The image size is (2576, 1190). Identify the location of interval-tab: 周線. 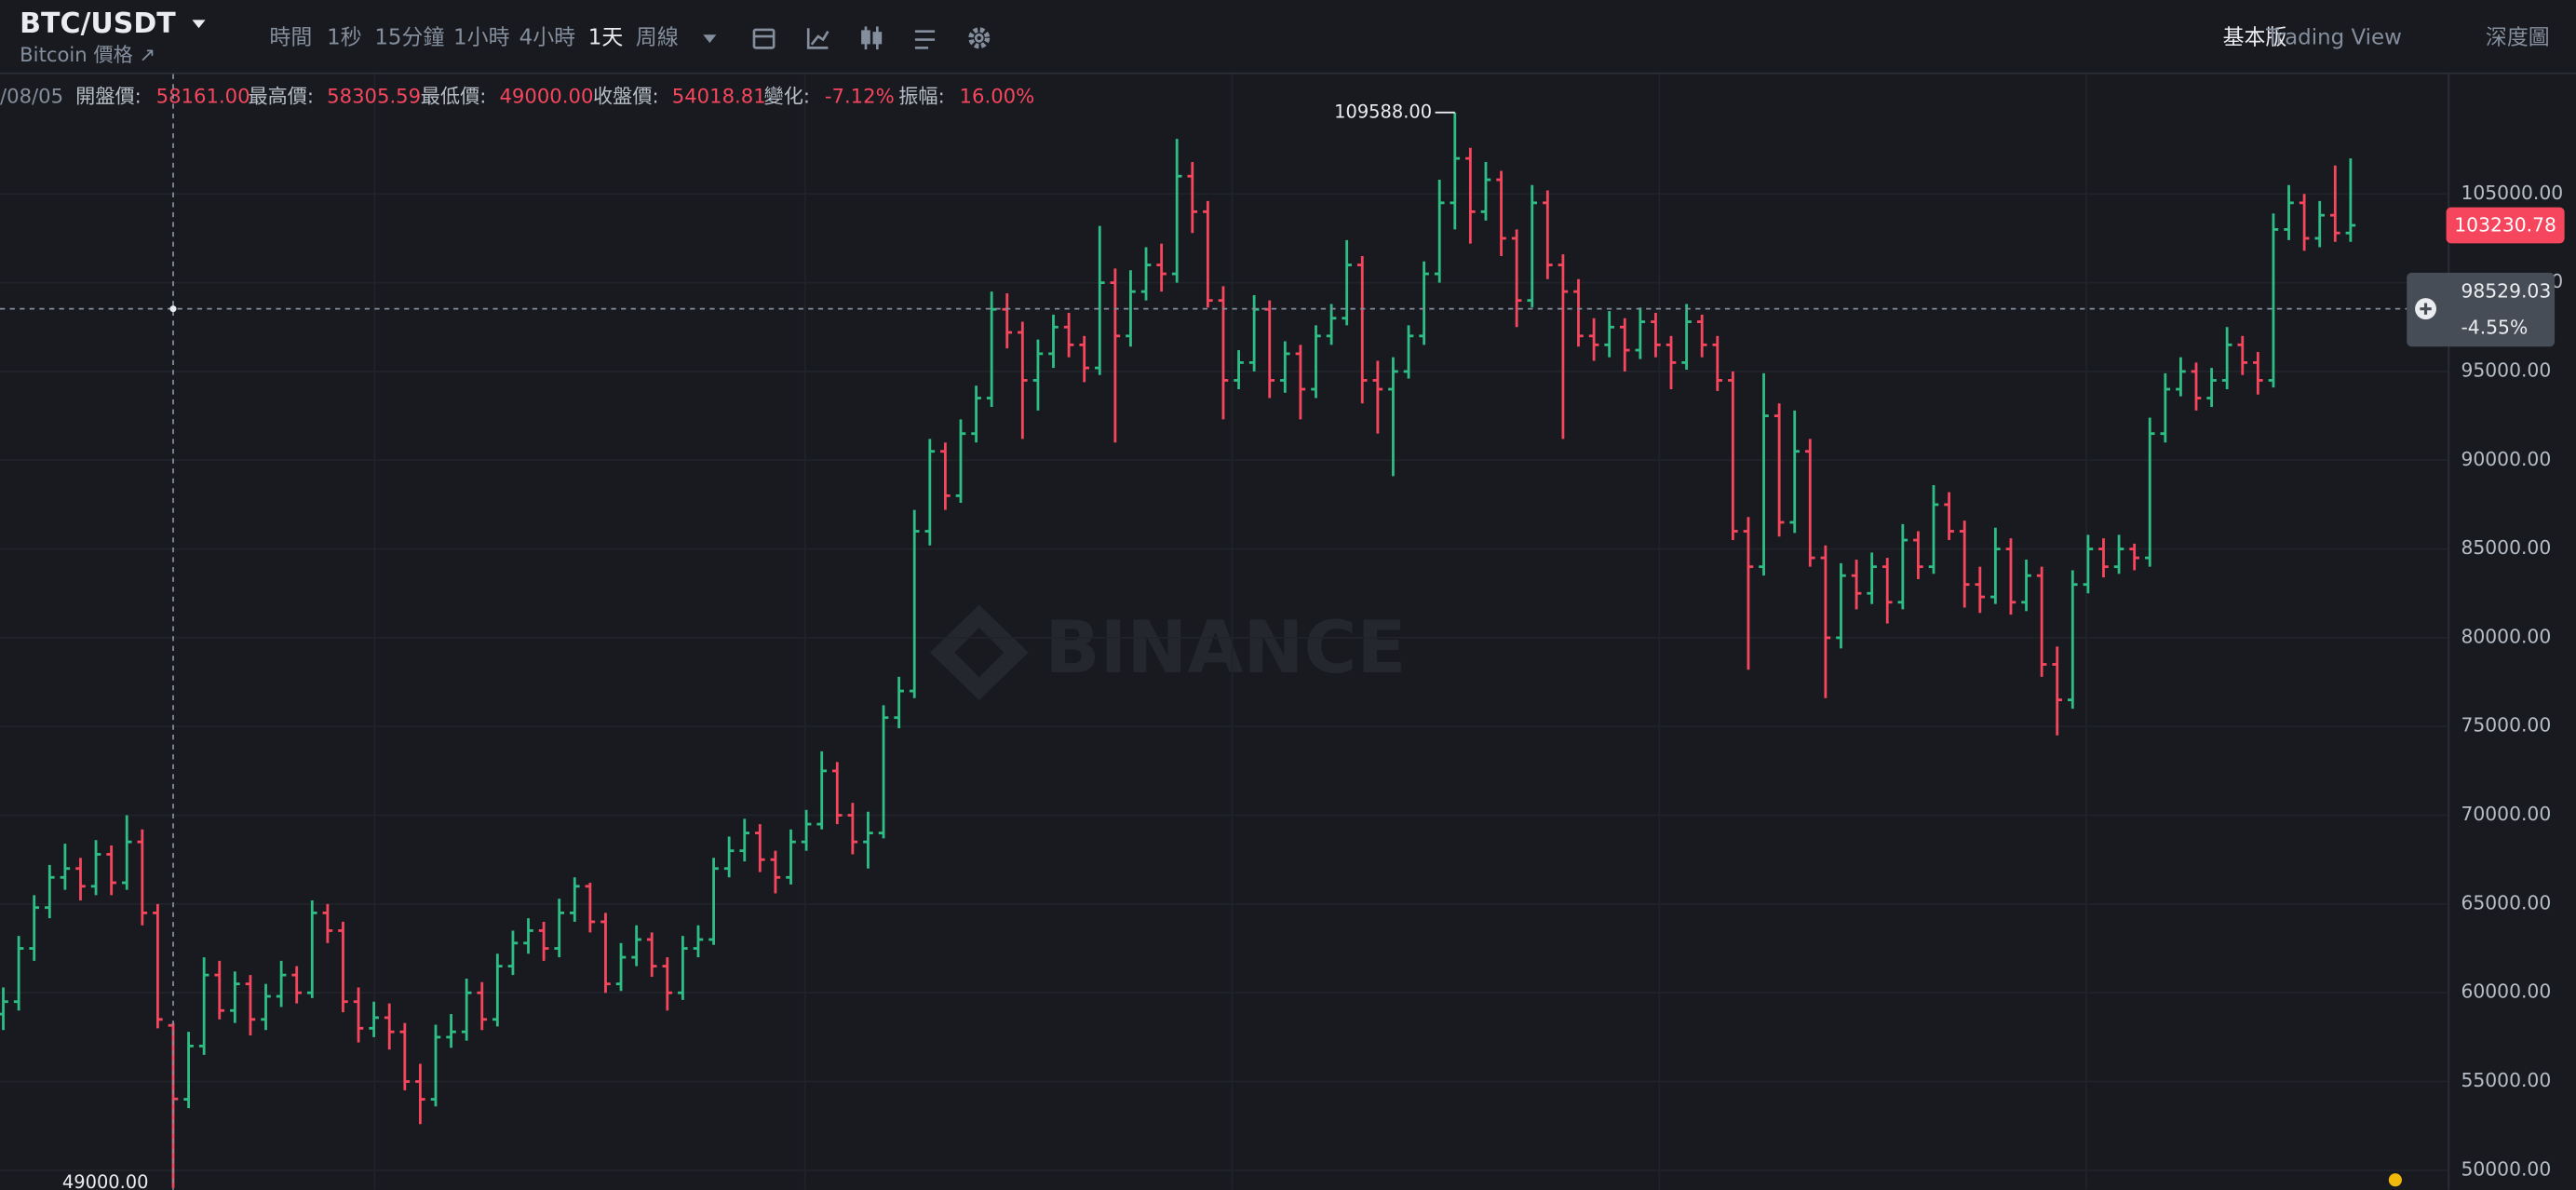
(657, 37).